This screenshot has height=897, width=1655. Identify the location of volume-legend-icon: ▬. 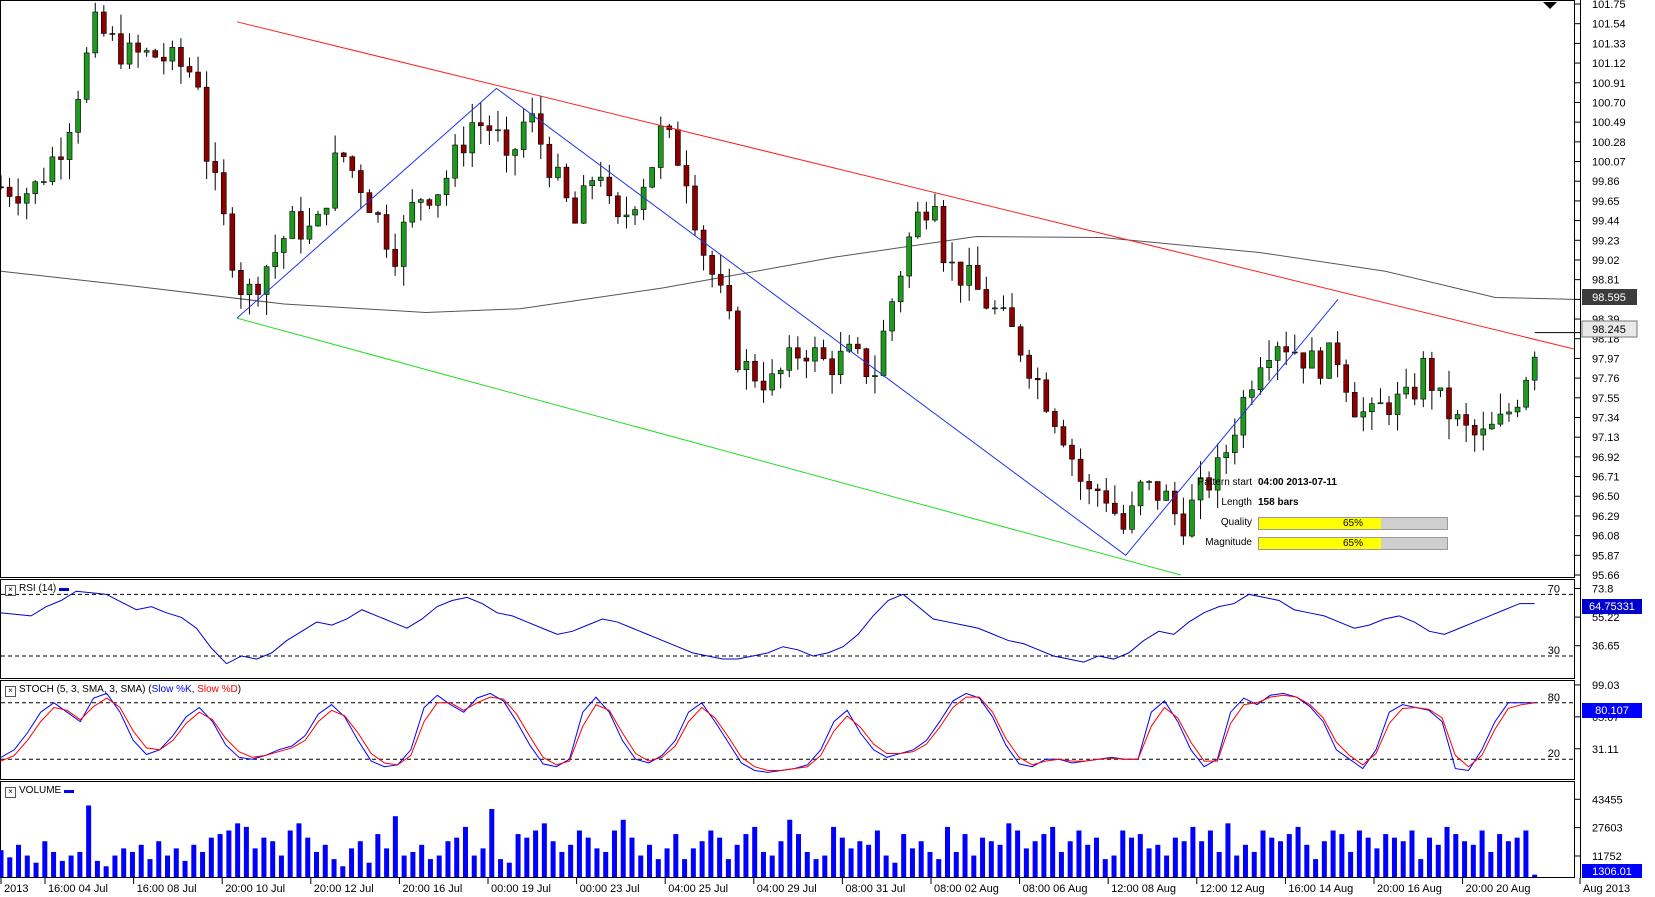
(69, 790).